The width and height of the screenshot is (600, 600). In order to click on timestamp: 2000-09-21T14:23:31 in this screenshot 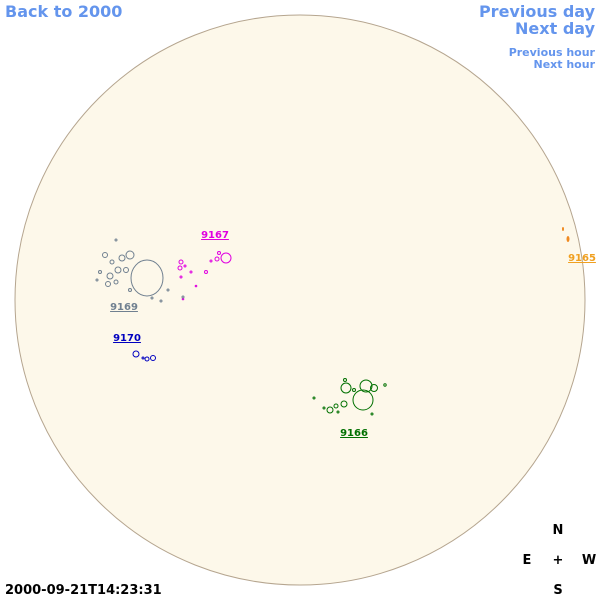, I will do `click(83, 590)`.